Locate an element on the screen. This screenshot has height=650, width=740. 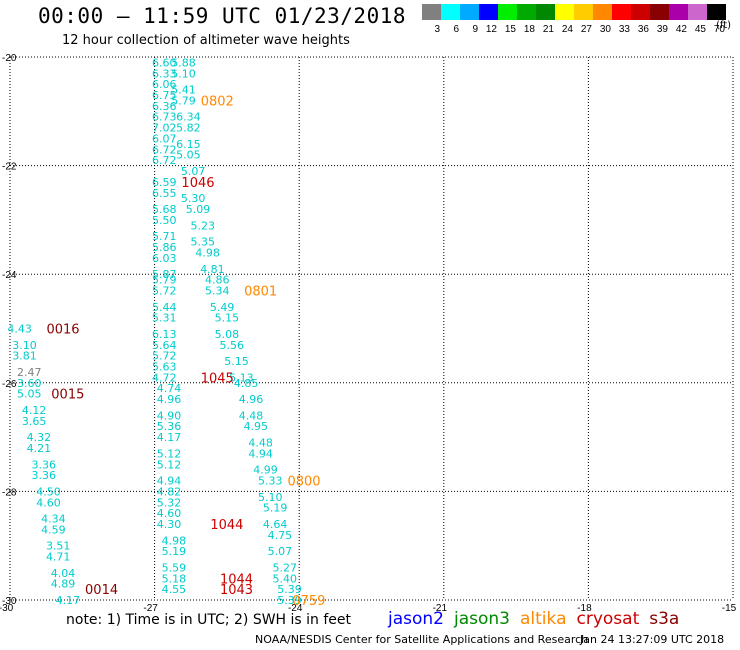
swh-value-label: 4.82 is located at coordinates (169, 491).